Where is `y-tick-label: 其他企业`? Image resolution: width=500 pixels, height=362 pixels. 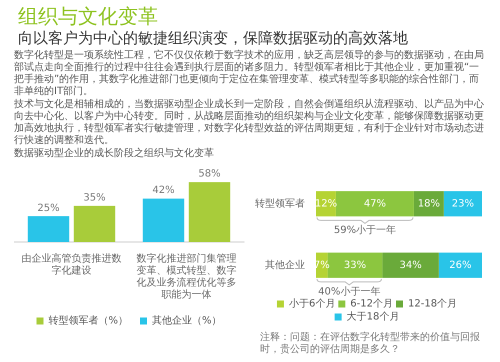
y-tick-label: 其他企业 is located at coordinates (285, 264).